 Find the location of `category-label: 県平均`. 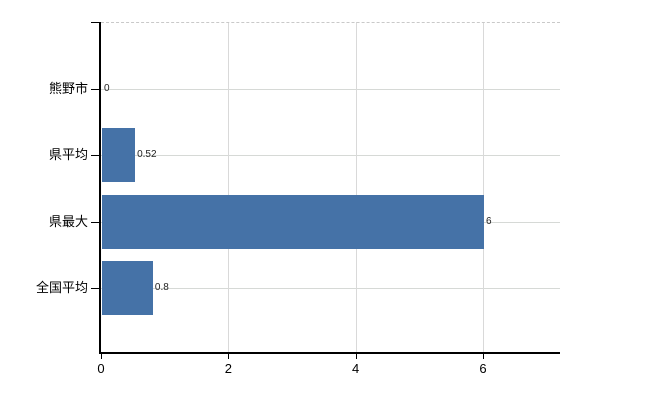

category-label: 県平均 is located at coordinates (68, 154).